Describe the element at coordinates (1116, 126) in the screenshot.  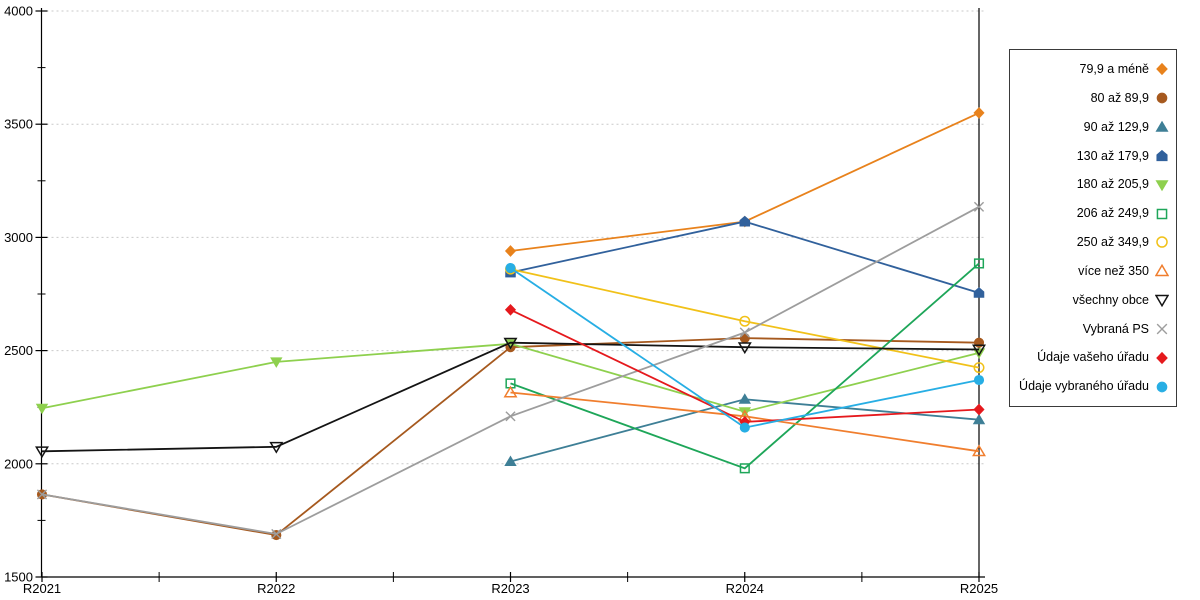
I see `legend-item-label: 90 až 129,9` at that location.